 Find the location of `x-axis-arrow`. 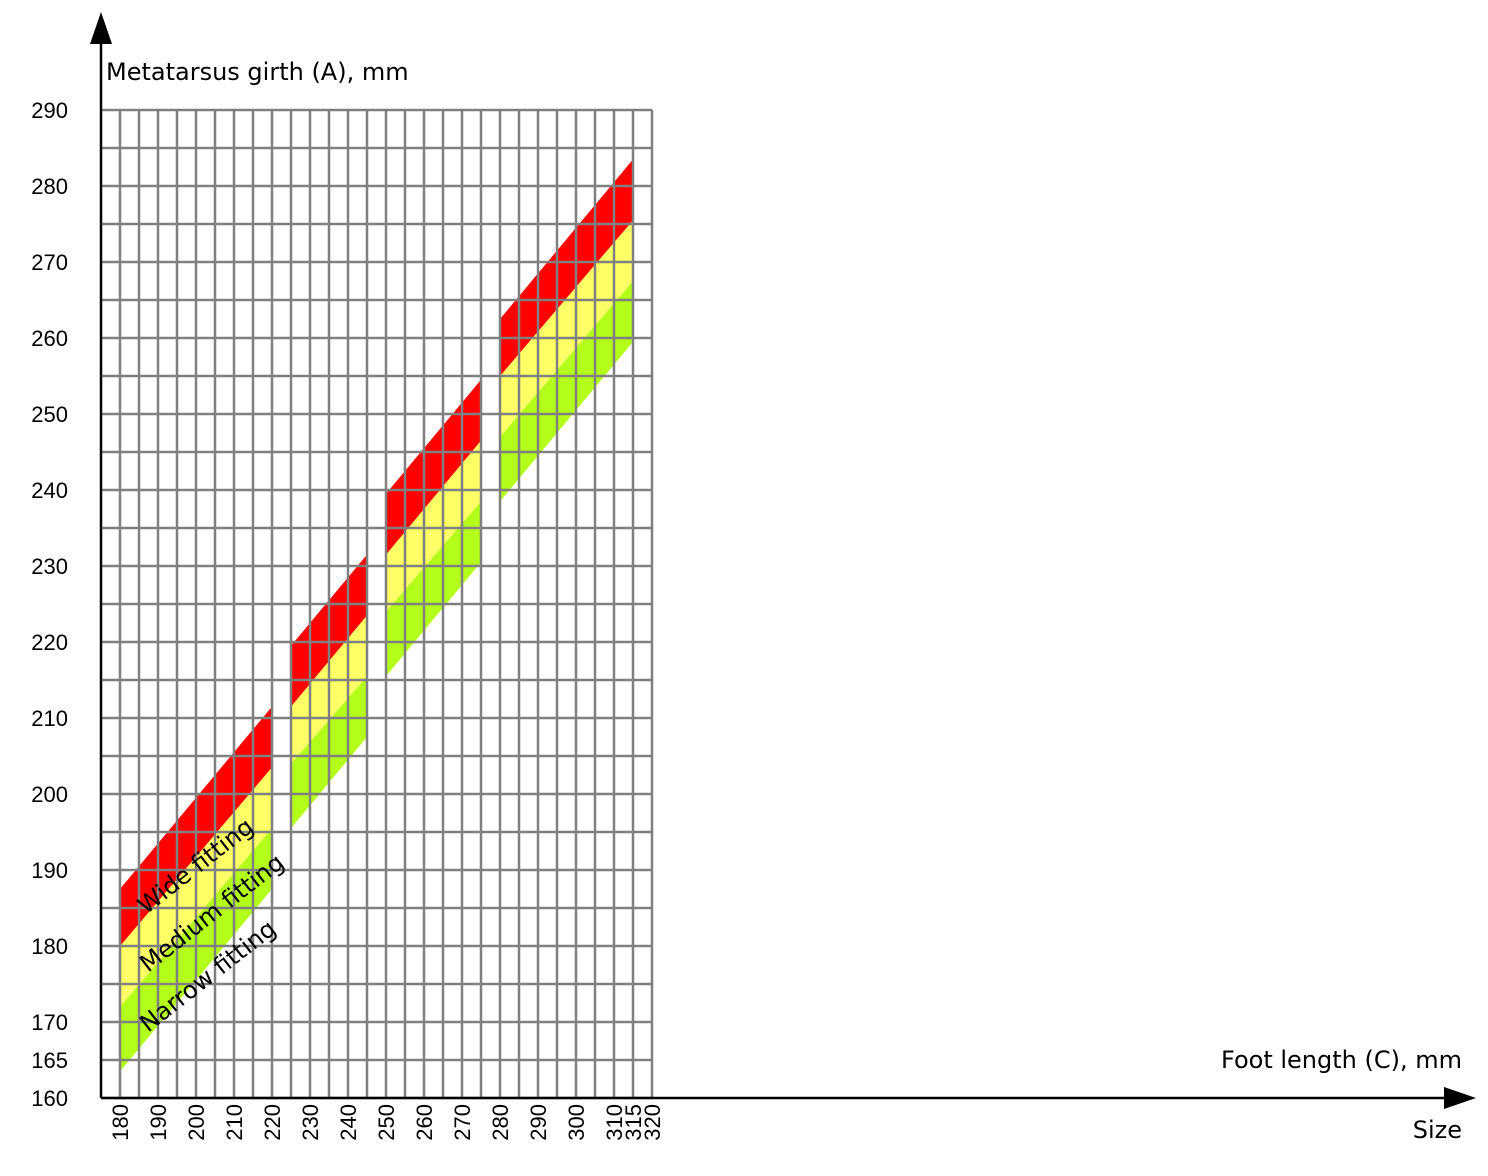

x-axis-arrow is located at coordinates (1460, 1098).